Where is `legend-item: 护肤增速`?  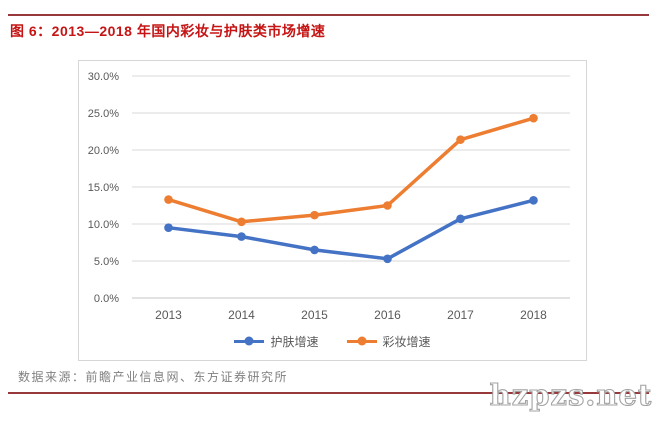
legend-item: 护肤增速 is located at coordinates (276, 341).